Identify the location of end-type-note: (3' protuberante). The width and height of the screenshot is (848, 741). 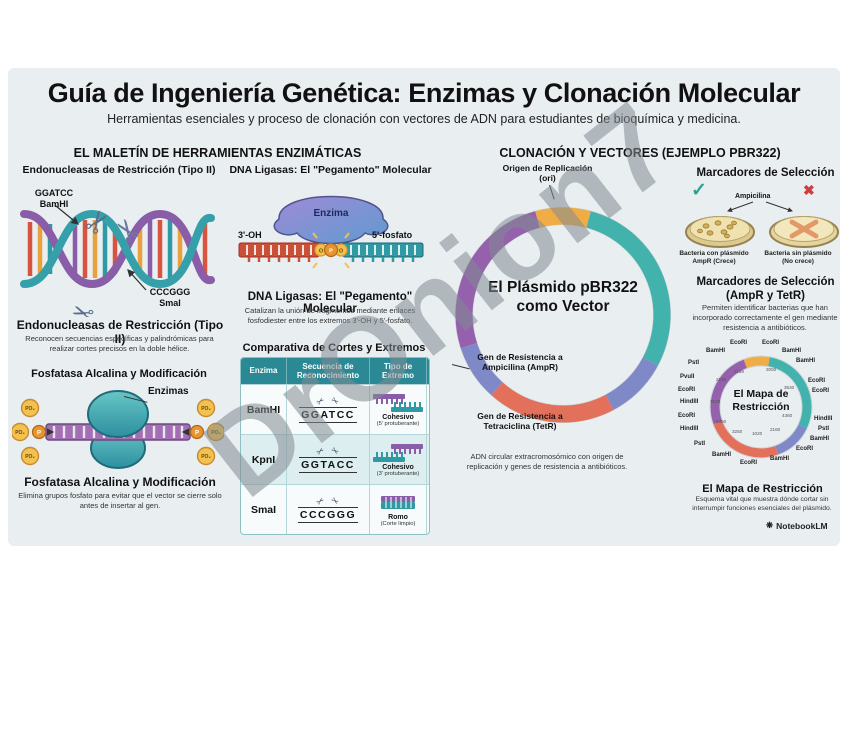
(398, 473).